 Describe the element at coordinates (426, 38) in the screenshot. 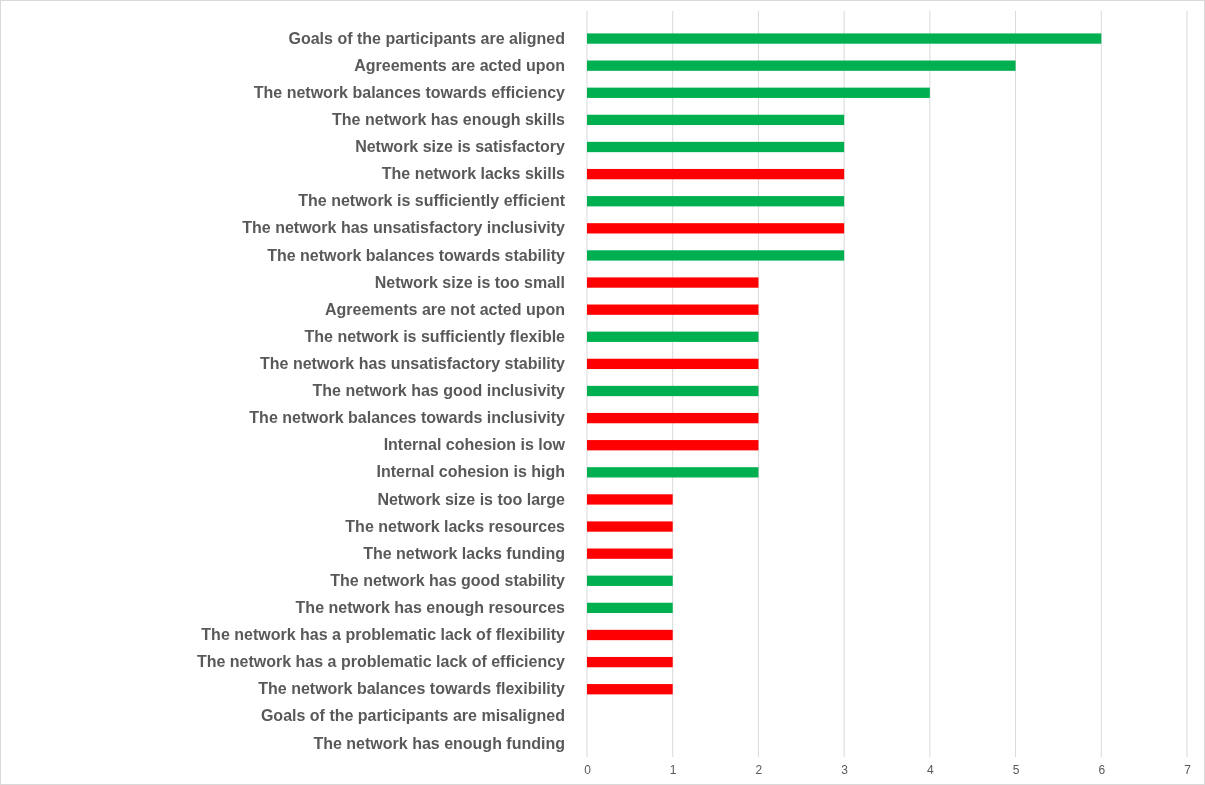

I see `y-tick-label: Goals of the participants are aligned` at that location.